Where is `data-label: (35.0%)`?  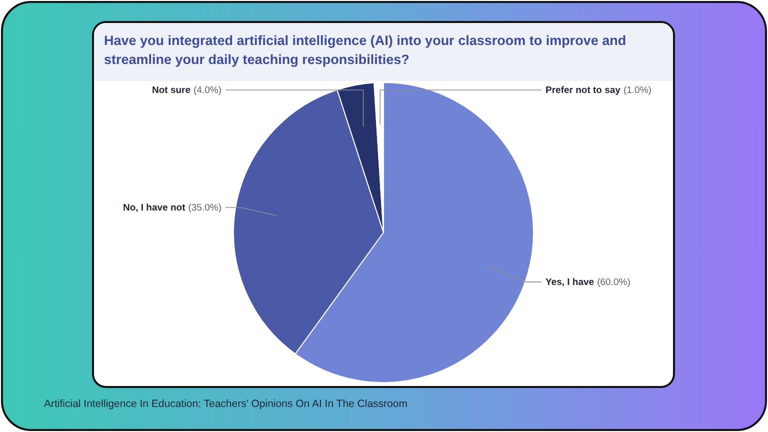 data-label: (35.0%) is located at coordinates (205, 208).